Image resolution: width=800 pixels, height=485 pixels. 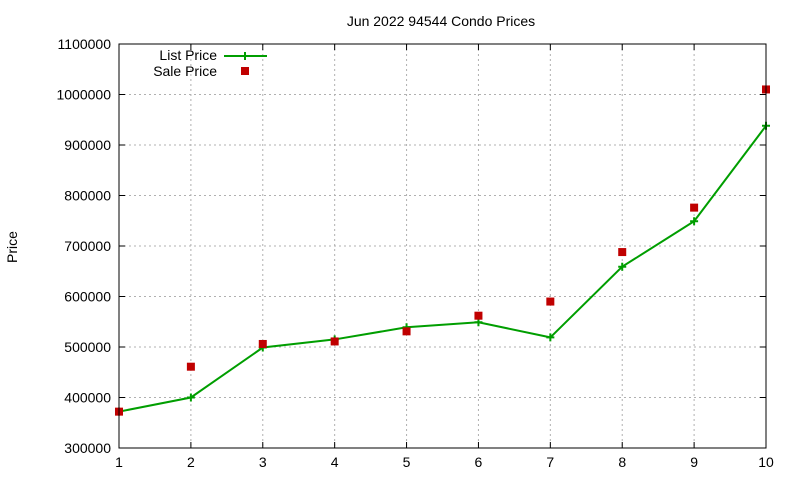 I want to click on y-tick-label: 500000, so click(x=87, y=347).